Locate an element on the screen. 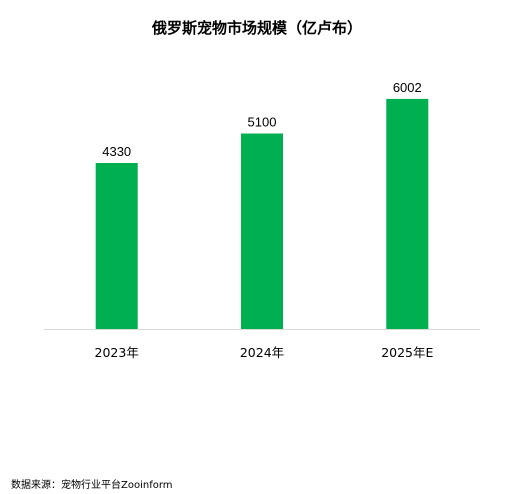  x-tick-label-0: 2023年 is located at coordinates (117, 352).